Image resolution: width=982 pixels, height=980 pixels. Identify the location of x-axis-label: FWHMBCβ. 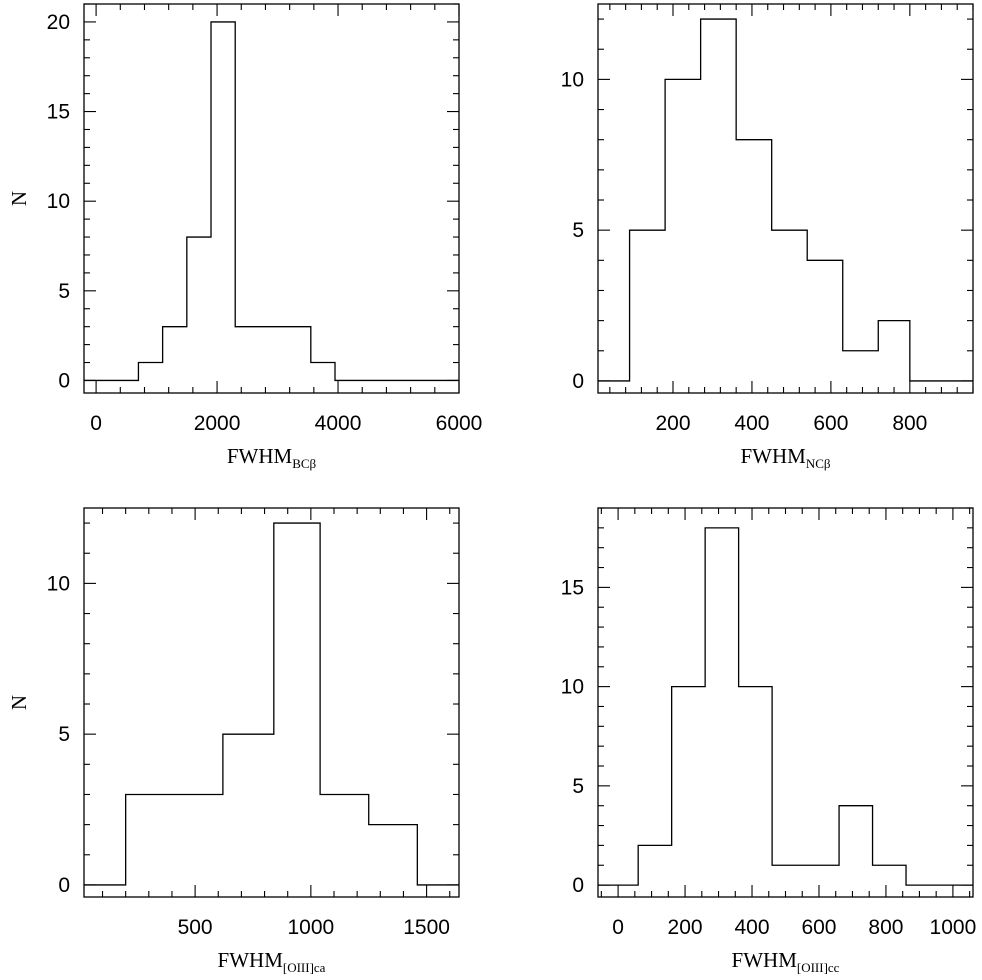
(272, 457).